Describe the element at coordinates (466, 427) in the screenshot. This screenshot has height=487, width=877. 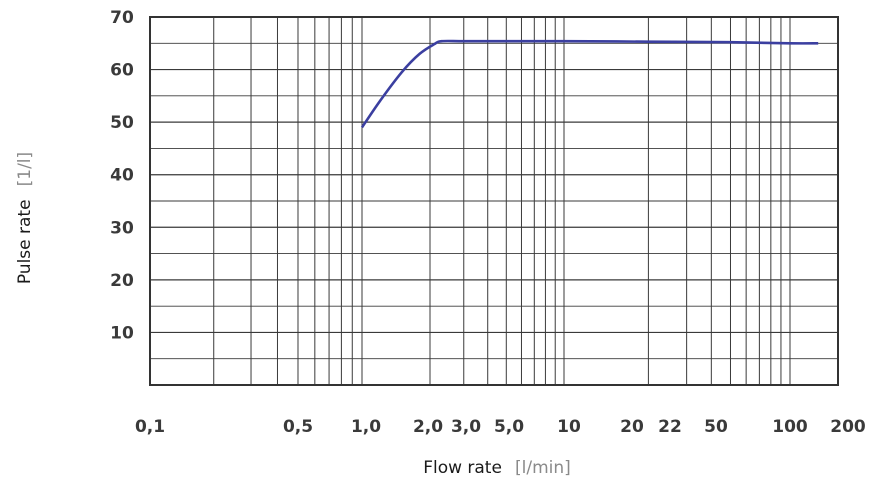
I see `x-tick-label: 3,0` at that location.